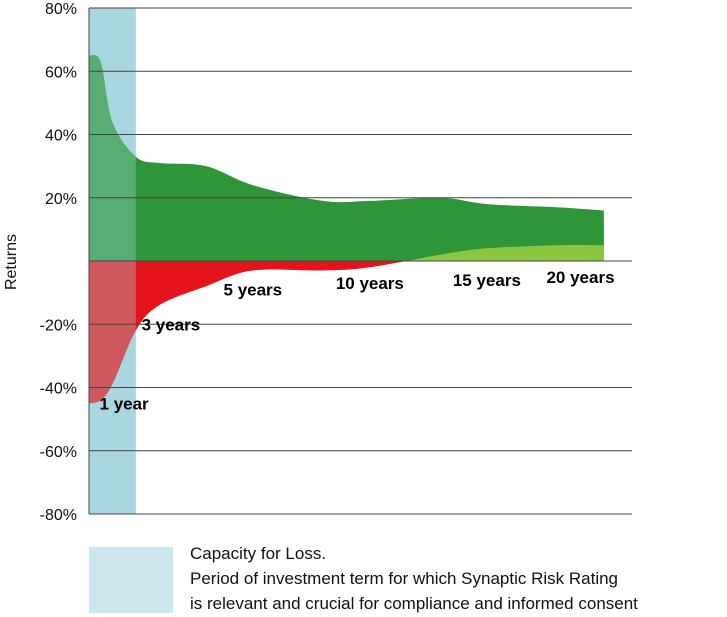 This screenshot has height=617, width=727. What do you see at coordinates (58, 452) in the screenshot?
I see `y-tick-label: -60%` at bounding box center [58, 452].